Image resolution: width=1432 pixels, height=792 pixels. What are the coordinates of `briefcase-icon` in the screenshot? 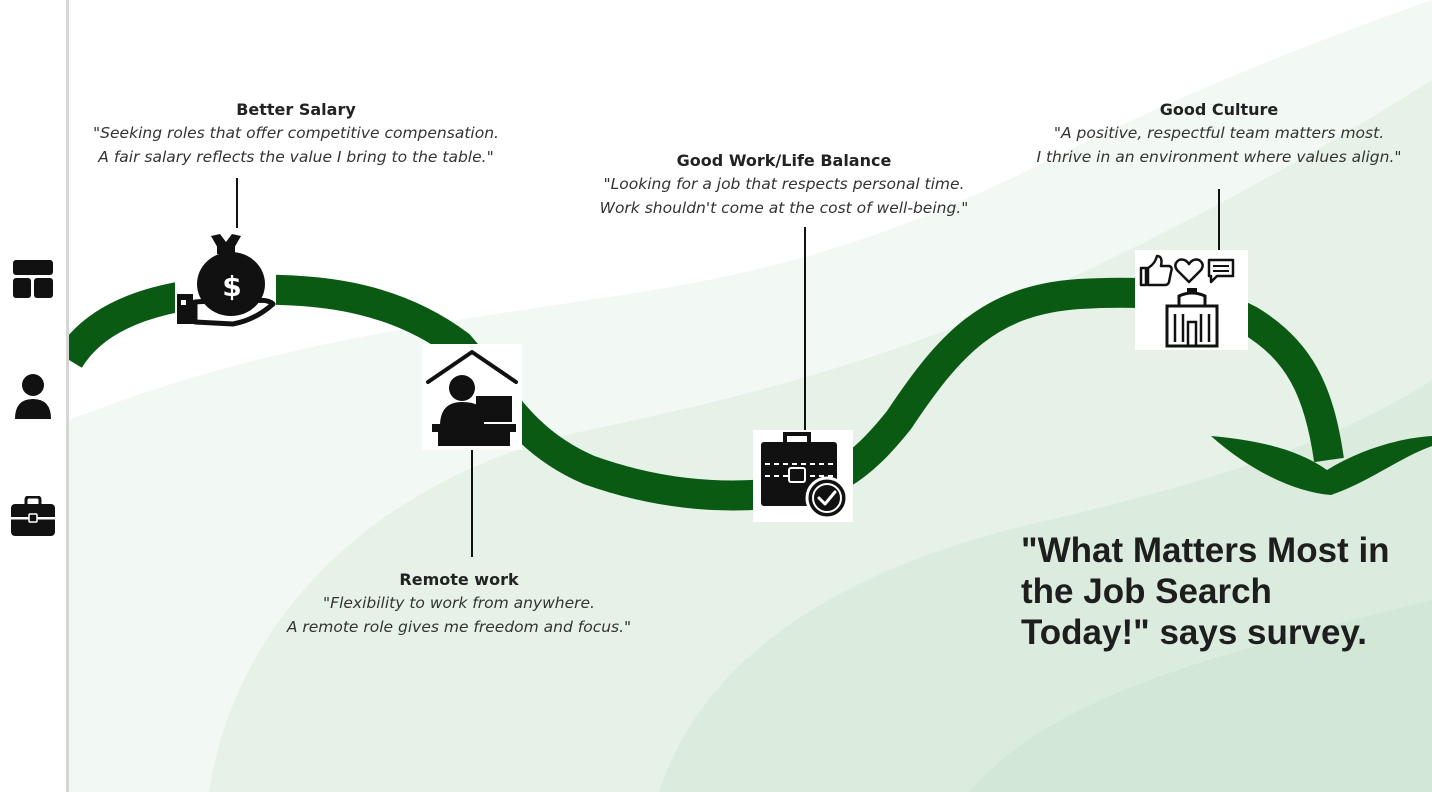 It's located at (33, 516).